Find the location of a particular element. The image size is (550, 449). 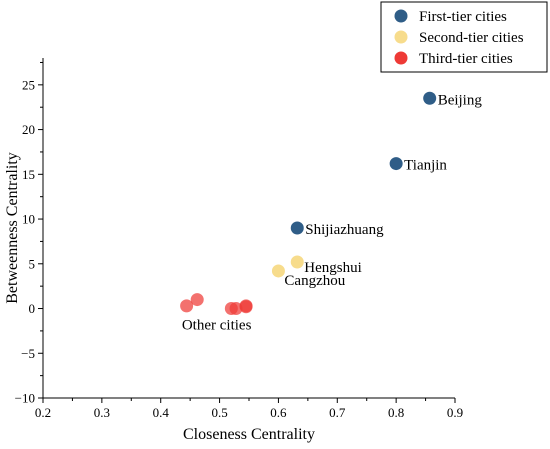

x-tick-label: 0.5 is located at coordinates (219, 412).